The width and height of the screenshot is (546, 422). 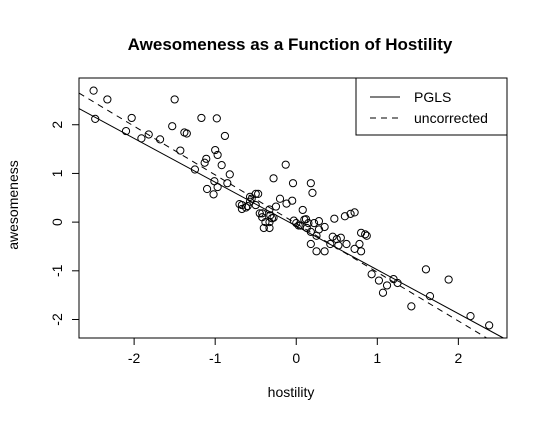 I want to click on x-tick-label: -2, so click(x=134, y=358).